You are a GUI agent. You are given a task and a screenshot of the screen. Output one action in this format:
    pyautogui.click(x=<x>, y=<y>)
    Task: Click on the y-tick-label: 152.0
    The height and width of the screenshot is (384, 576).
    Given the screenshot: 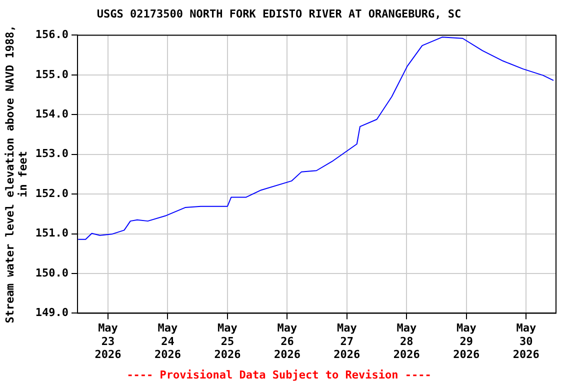 What is the action you would take?
    pyautogui.click(x=52, y=193)
    